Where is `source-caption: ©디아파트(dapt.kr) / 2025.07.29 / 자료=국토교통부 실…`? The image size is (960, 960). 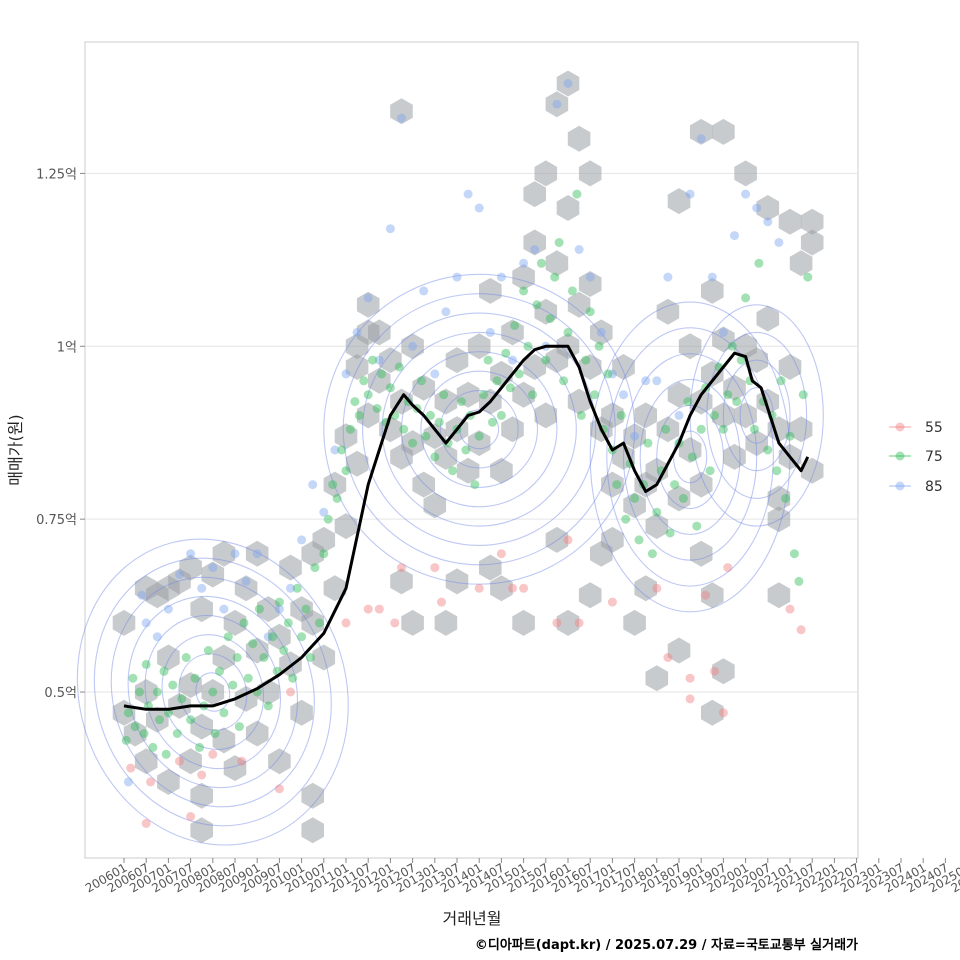
source-caption: ©디아파트(dapt.kr) / 2025.07.29 / 자료=국토교통부 실… is located at coordinates (666, 945).